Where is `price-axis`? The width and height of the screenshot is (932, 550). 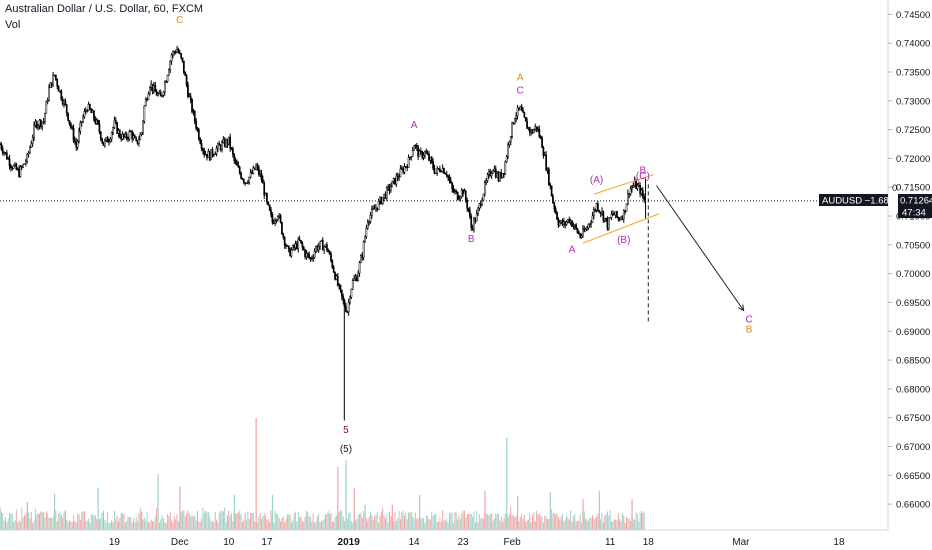 price-axis is located at coordinates (910, 275).